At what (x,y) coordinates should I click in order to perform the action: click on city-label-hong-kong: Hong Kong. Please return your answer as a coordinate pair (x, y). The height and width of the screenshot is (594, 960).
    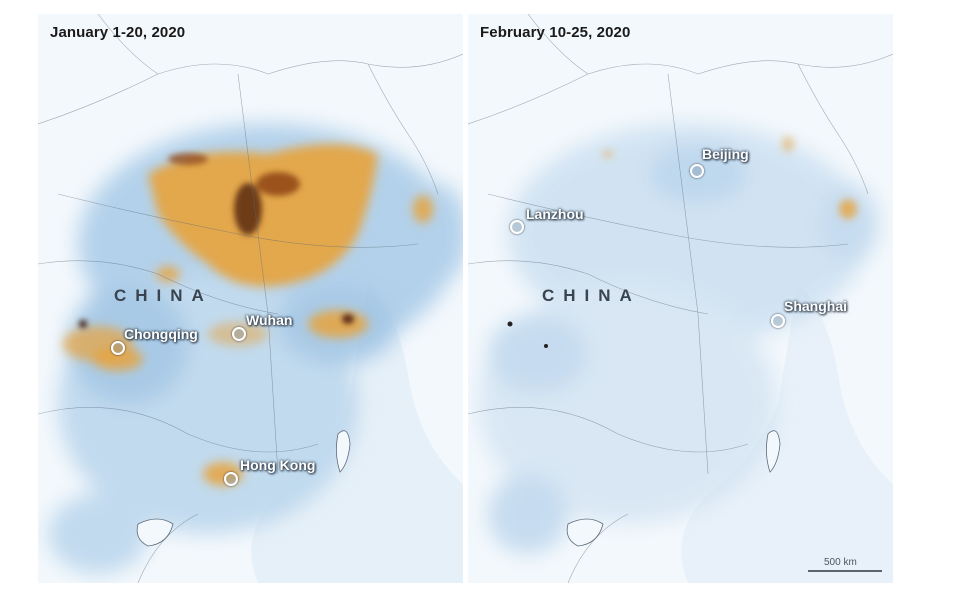
    Looking at the image, I should click on (278, 465).